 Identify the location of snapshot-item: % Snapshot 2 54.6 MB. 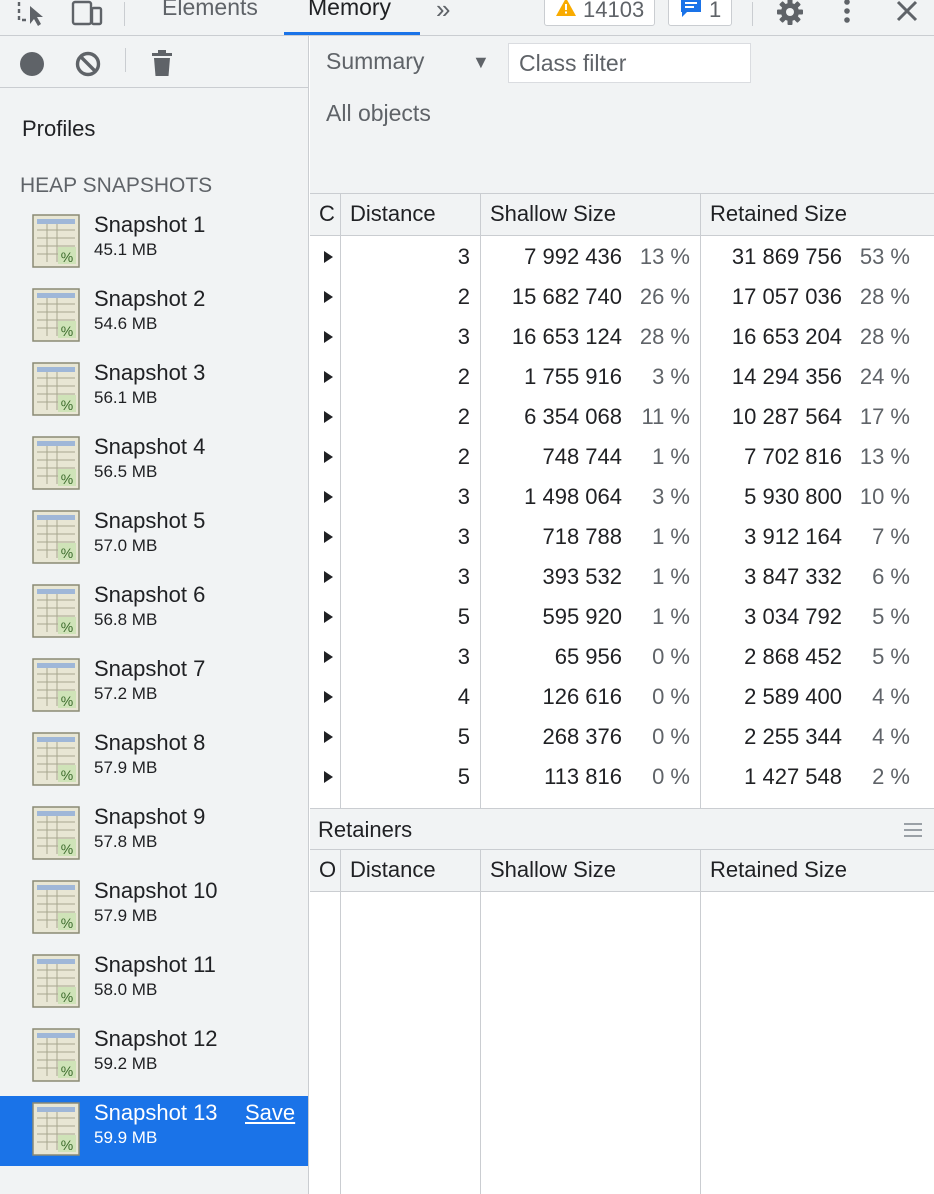
(154, 317).